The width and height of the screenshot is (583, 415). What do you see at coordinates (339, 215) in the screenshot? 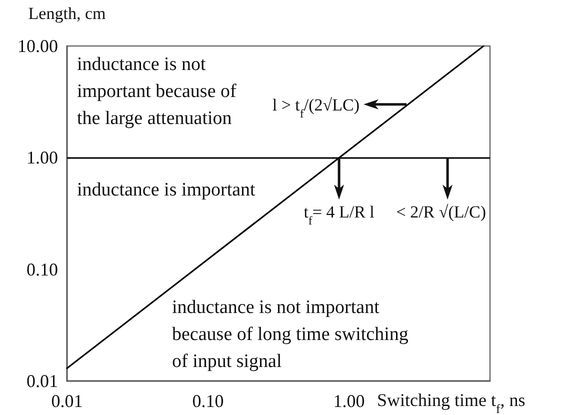
I see `annotation: t$_{f}$= 4 L/R l` at bounding box center [339, 215].